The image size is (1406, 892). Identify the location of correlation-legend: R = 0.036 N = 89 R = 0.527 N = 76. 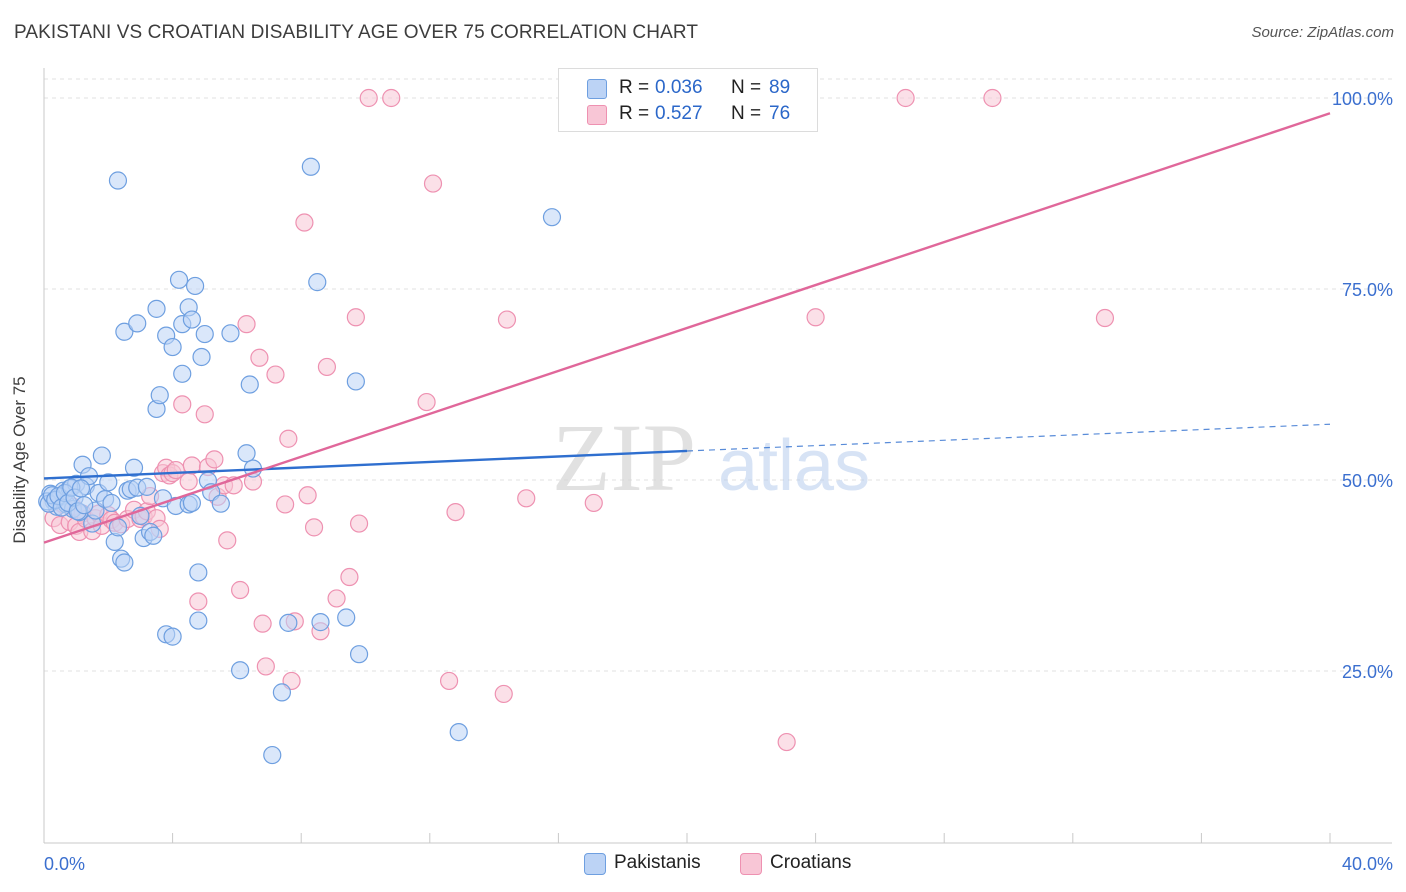
(688, 100).